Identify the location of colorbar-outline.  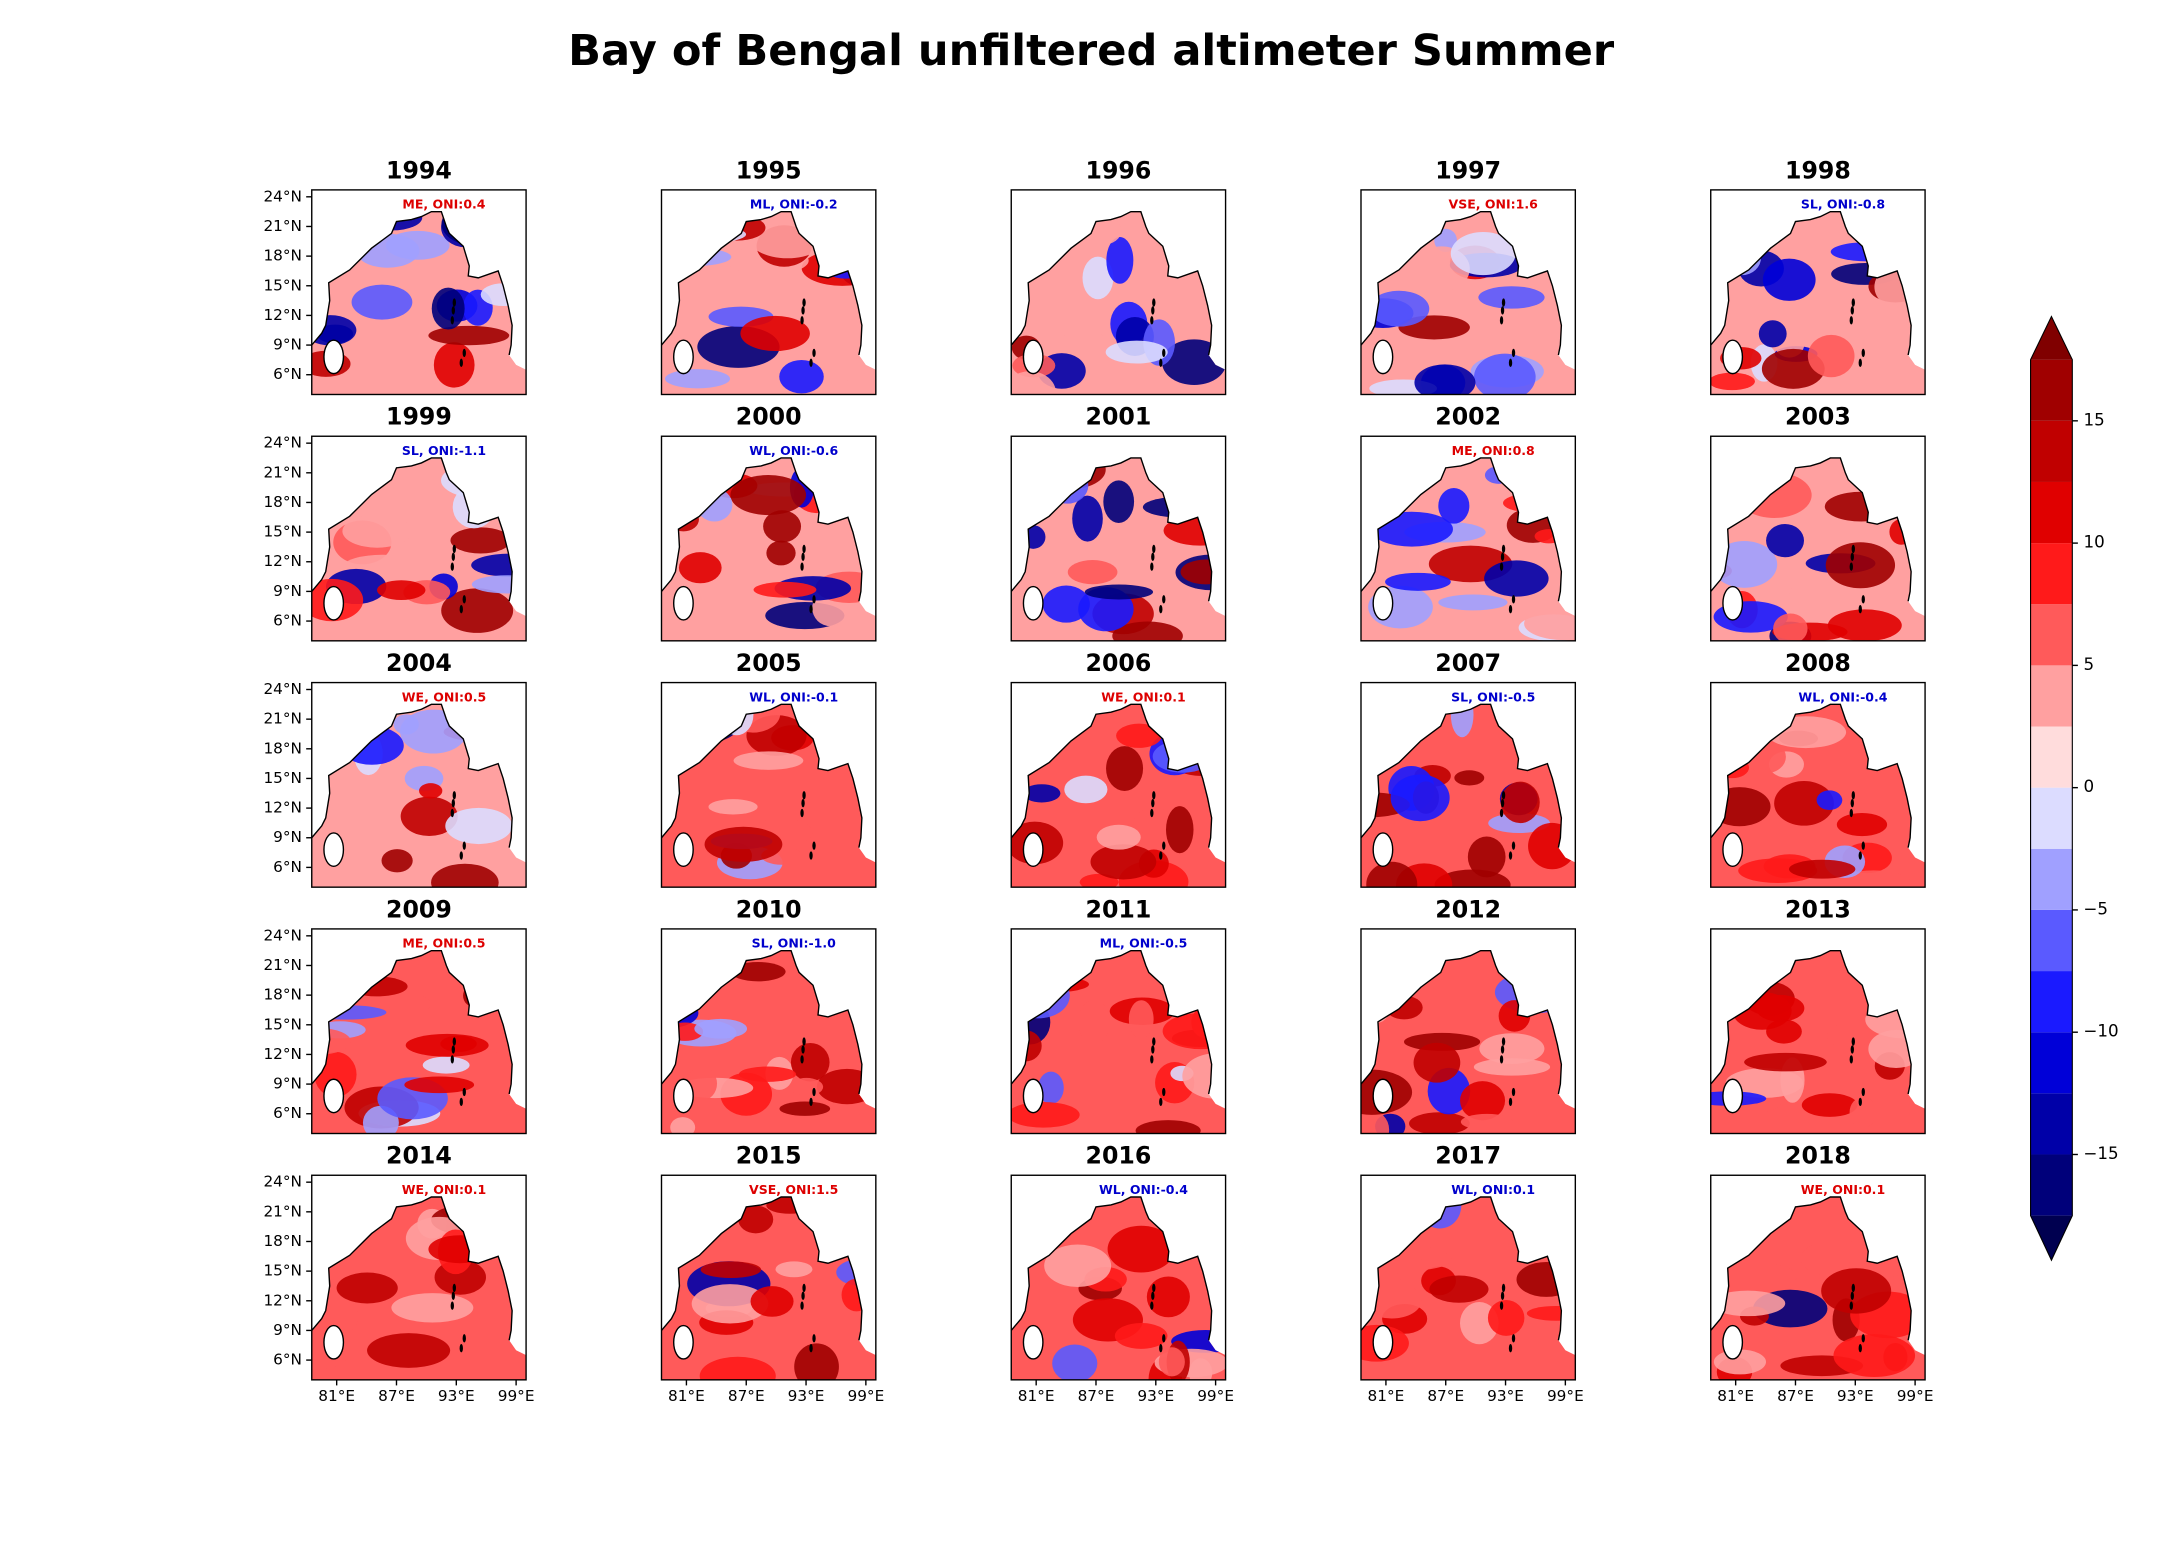
(2051, 788).